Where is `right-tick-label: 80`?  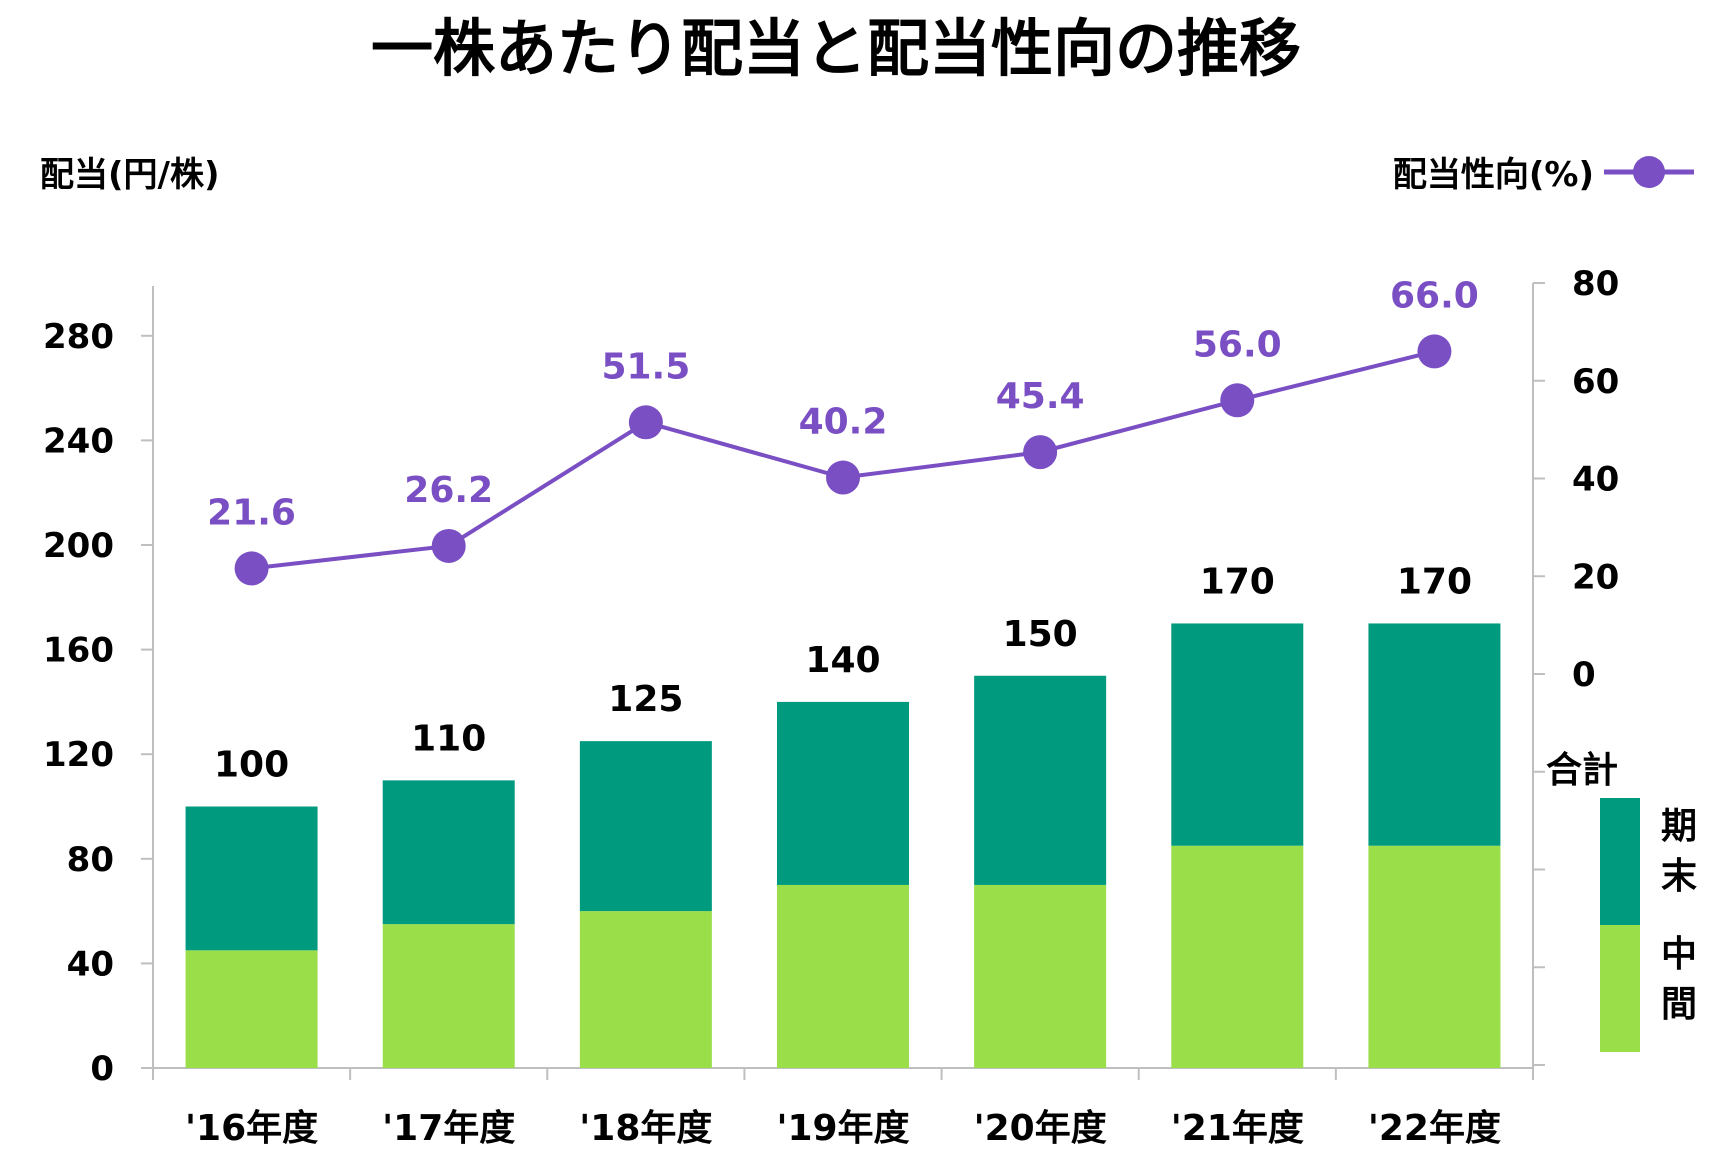 right-tick-label: 80 is located at coordinates (1595, 284).